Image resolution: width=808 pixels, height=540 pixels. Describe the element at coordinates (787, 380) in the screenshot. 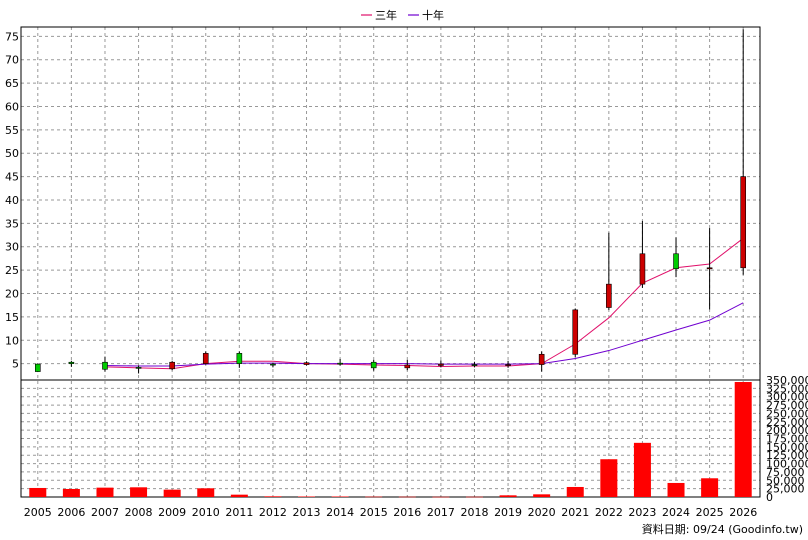

I see `volume-tick-label: 350,000` at that location.